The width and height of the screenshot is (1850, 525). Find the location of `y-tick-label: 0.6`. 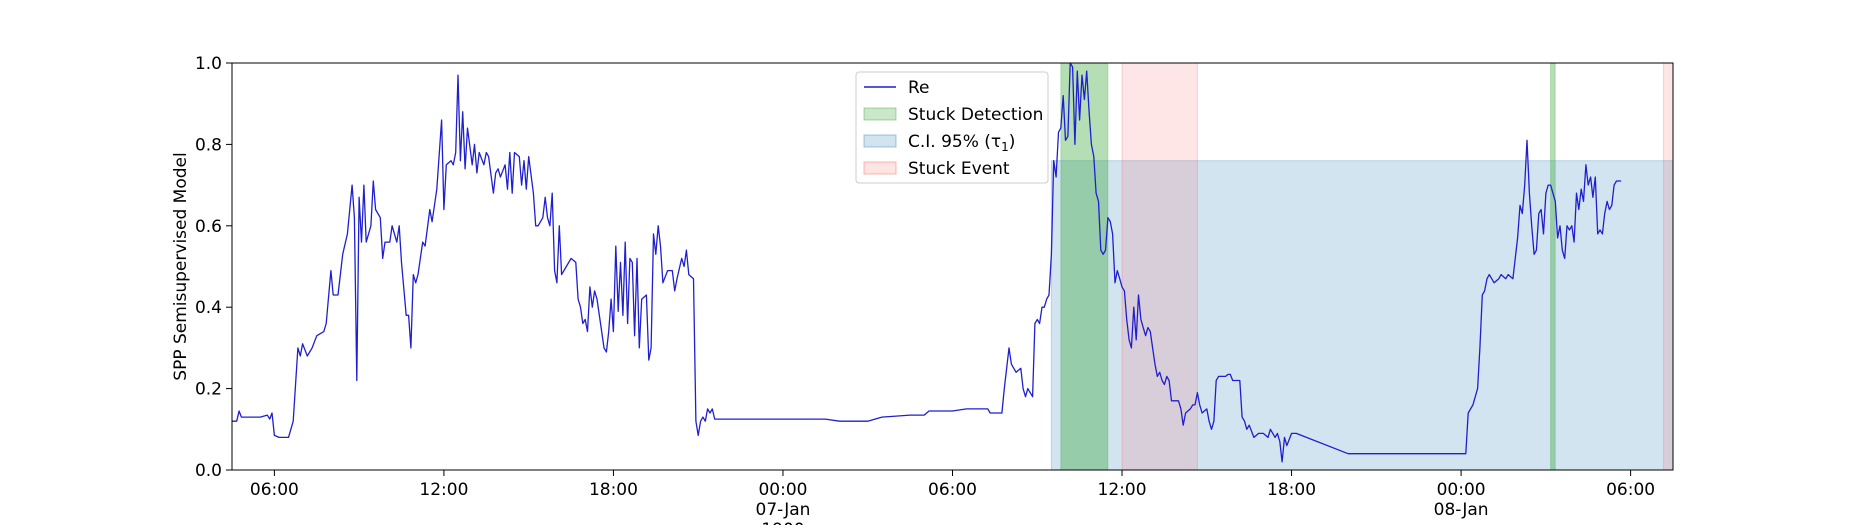

y-tick-label: 0.6 is located at coordinates (208, 227).